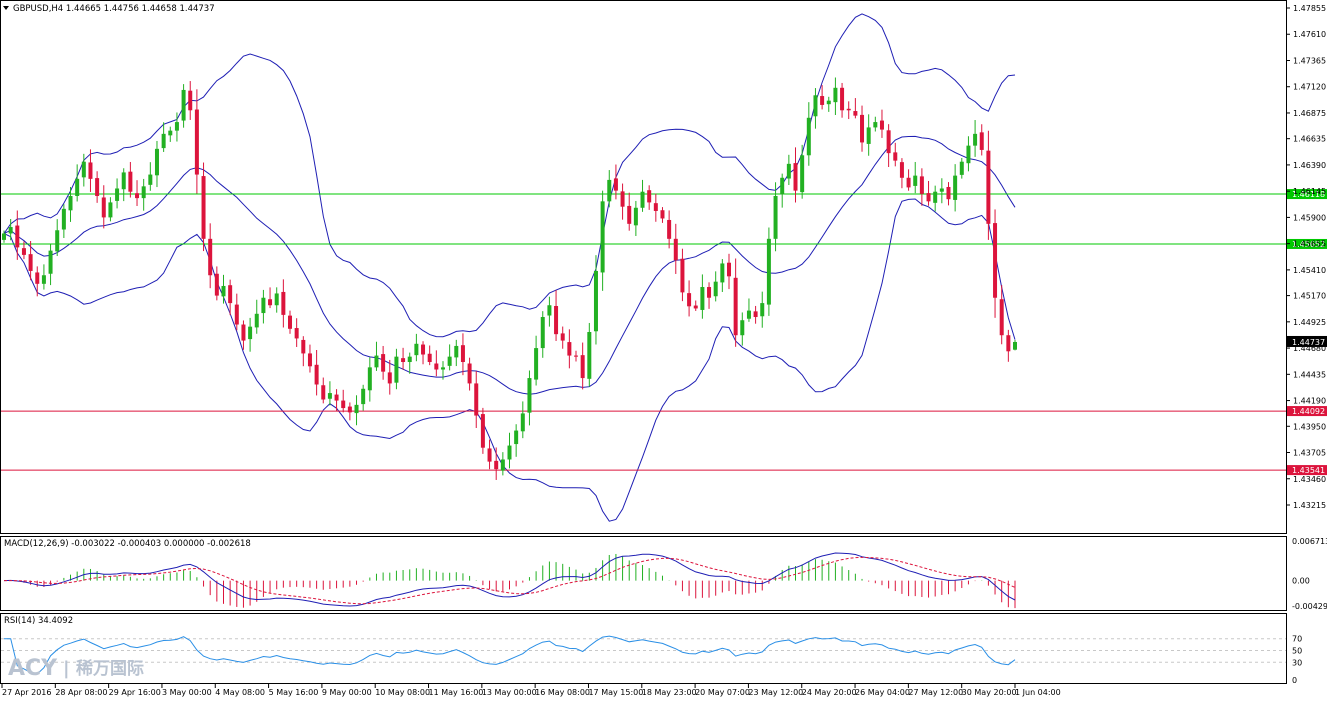 Image resolution: width=1327 pixels, height=708 pixels. Describe the element at coordinates (643, 648) in the screenshot. I see `rsi-panel` at that location.